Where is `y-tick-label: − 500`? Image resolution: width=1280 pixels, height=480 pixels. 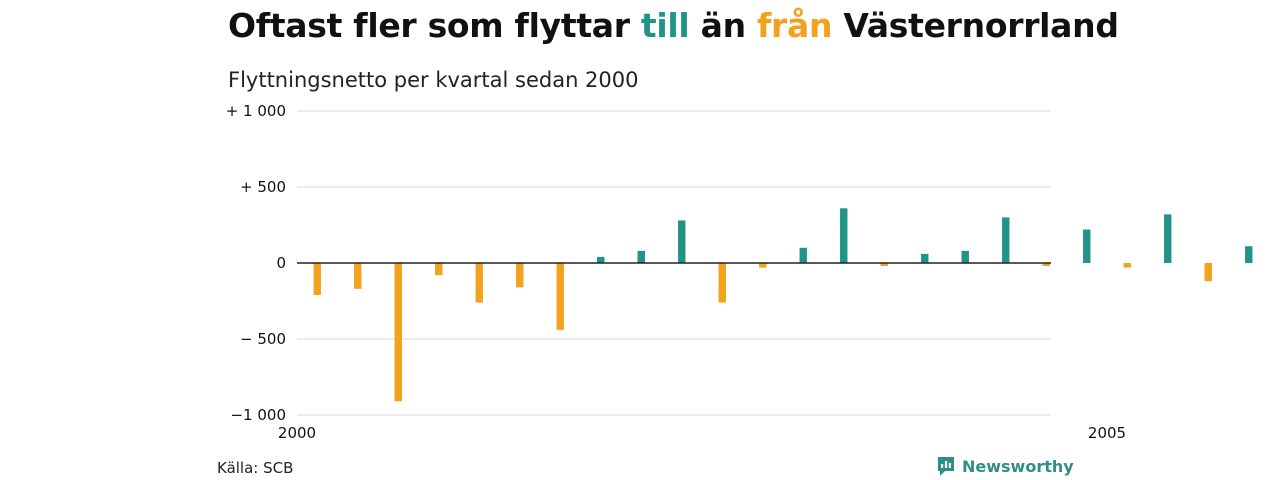 y-tick-label: − 500 is located at coordinates (263, 339).